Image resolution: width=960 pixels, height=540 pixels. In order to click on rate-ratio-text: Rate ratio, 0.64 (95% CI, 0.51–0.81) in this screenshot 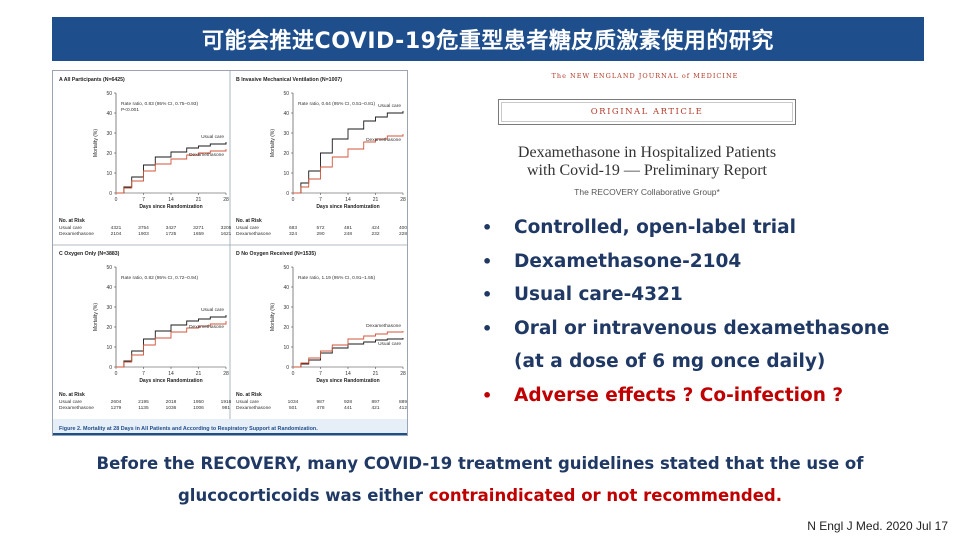, I will do `click(336, 104)`.